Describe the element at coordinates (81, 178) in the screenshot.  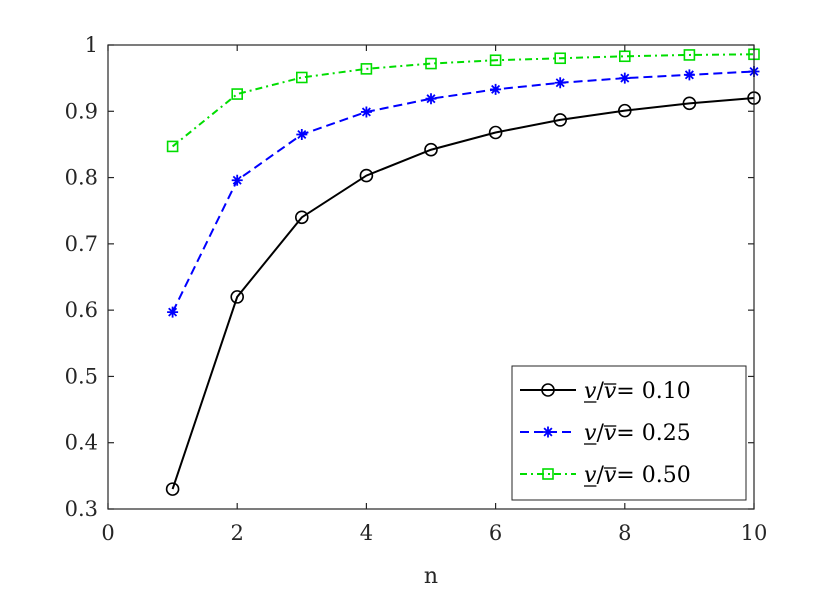
I see `y-tick-label: 0.8` at that location.